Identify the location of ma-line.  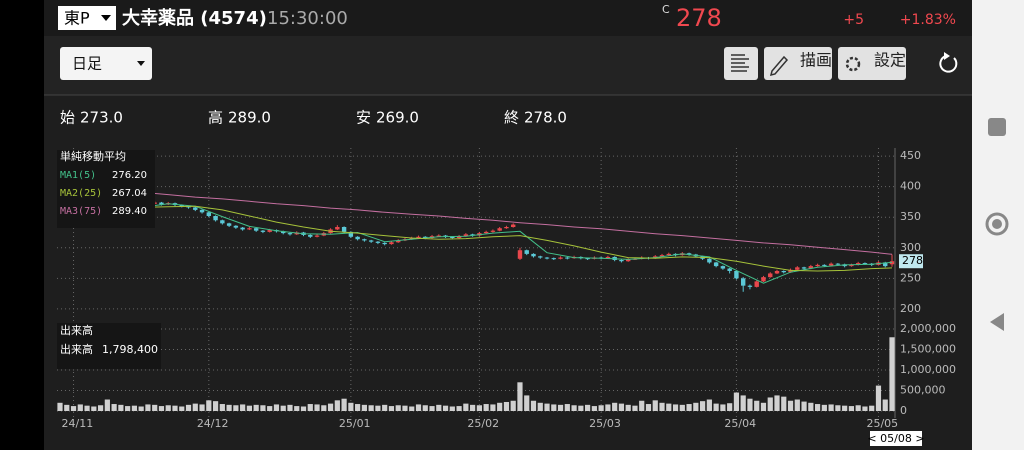
(476, 243).